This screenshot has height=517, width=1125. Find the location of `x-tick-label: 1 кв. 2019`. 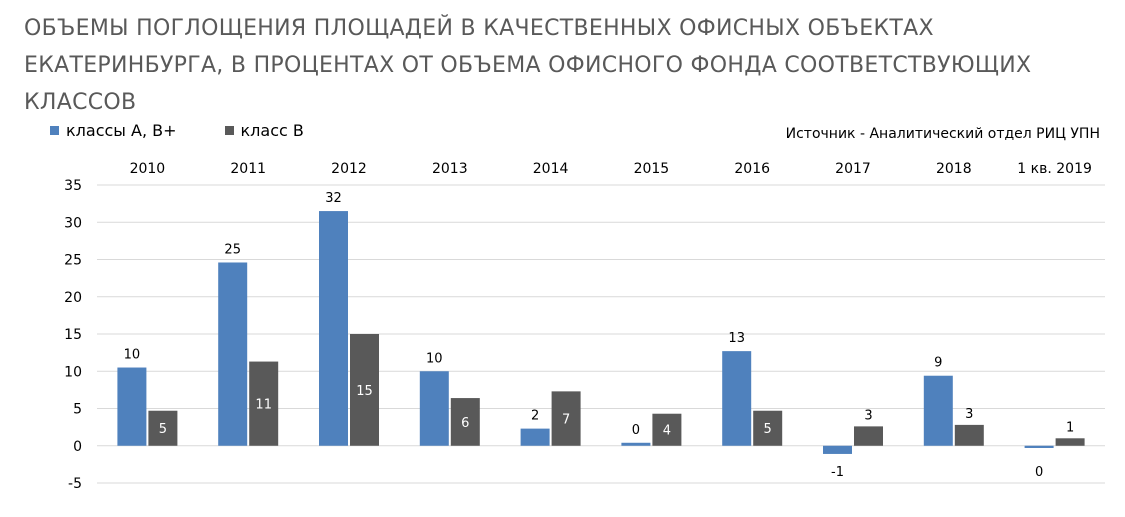

x-tick-label: 1 кв. 2019 is located at coordinates (1054, 169).